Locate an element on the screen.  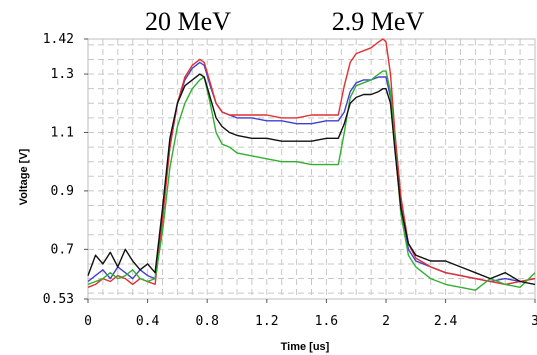
y-tick-label: 0.9 is located at coordinates (62, 191).